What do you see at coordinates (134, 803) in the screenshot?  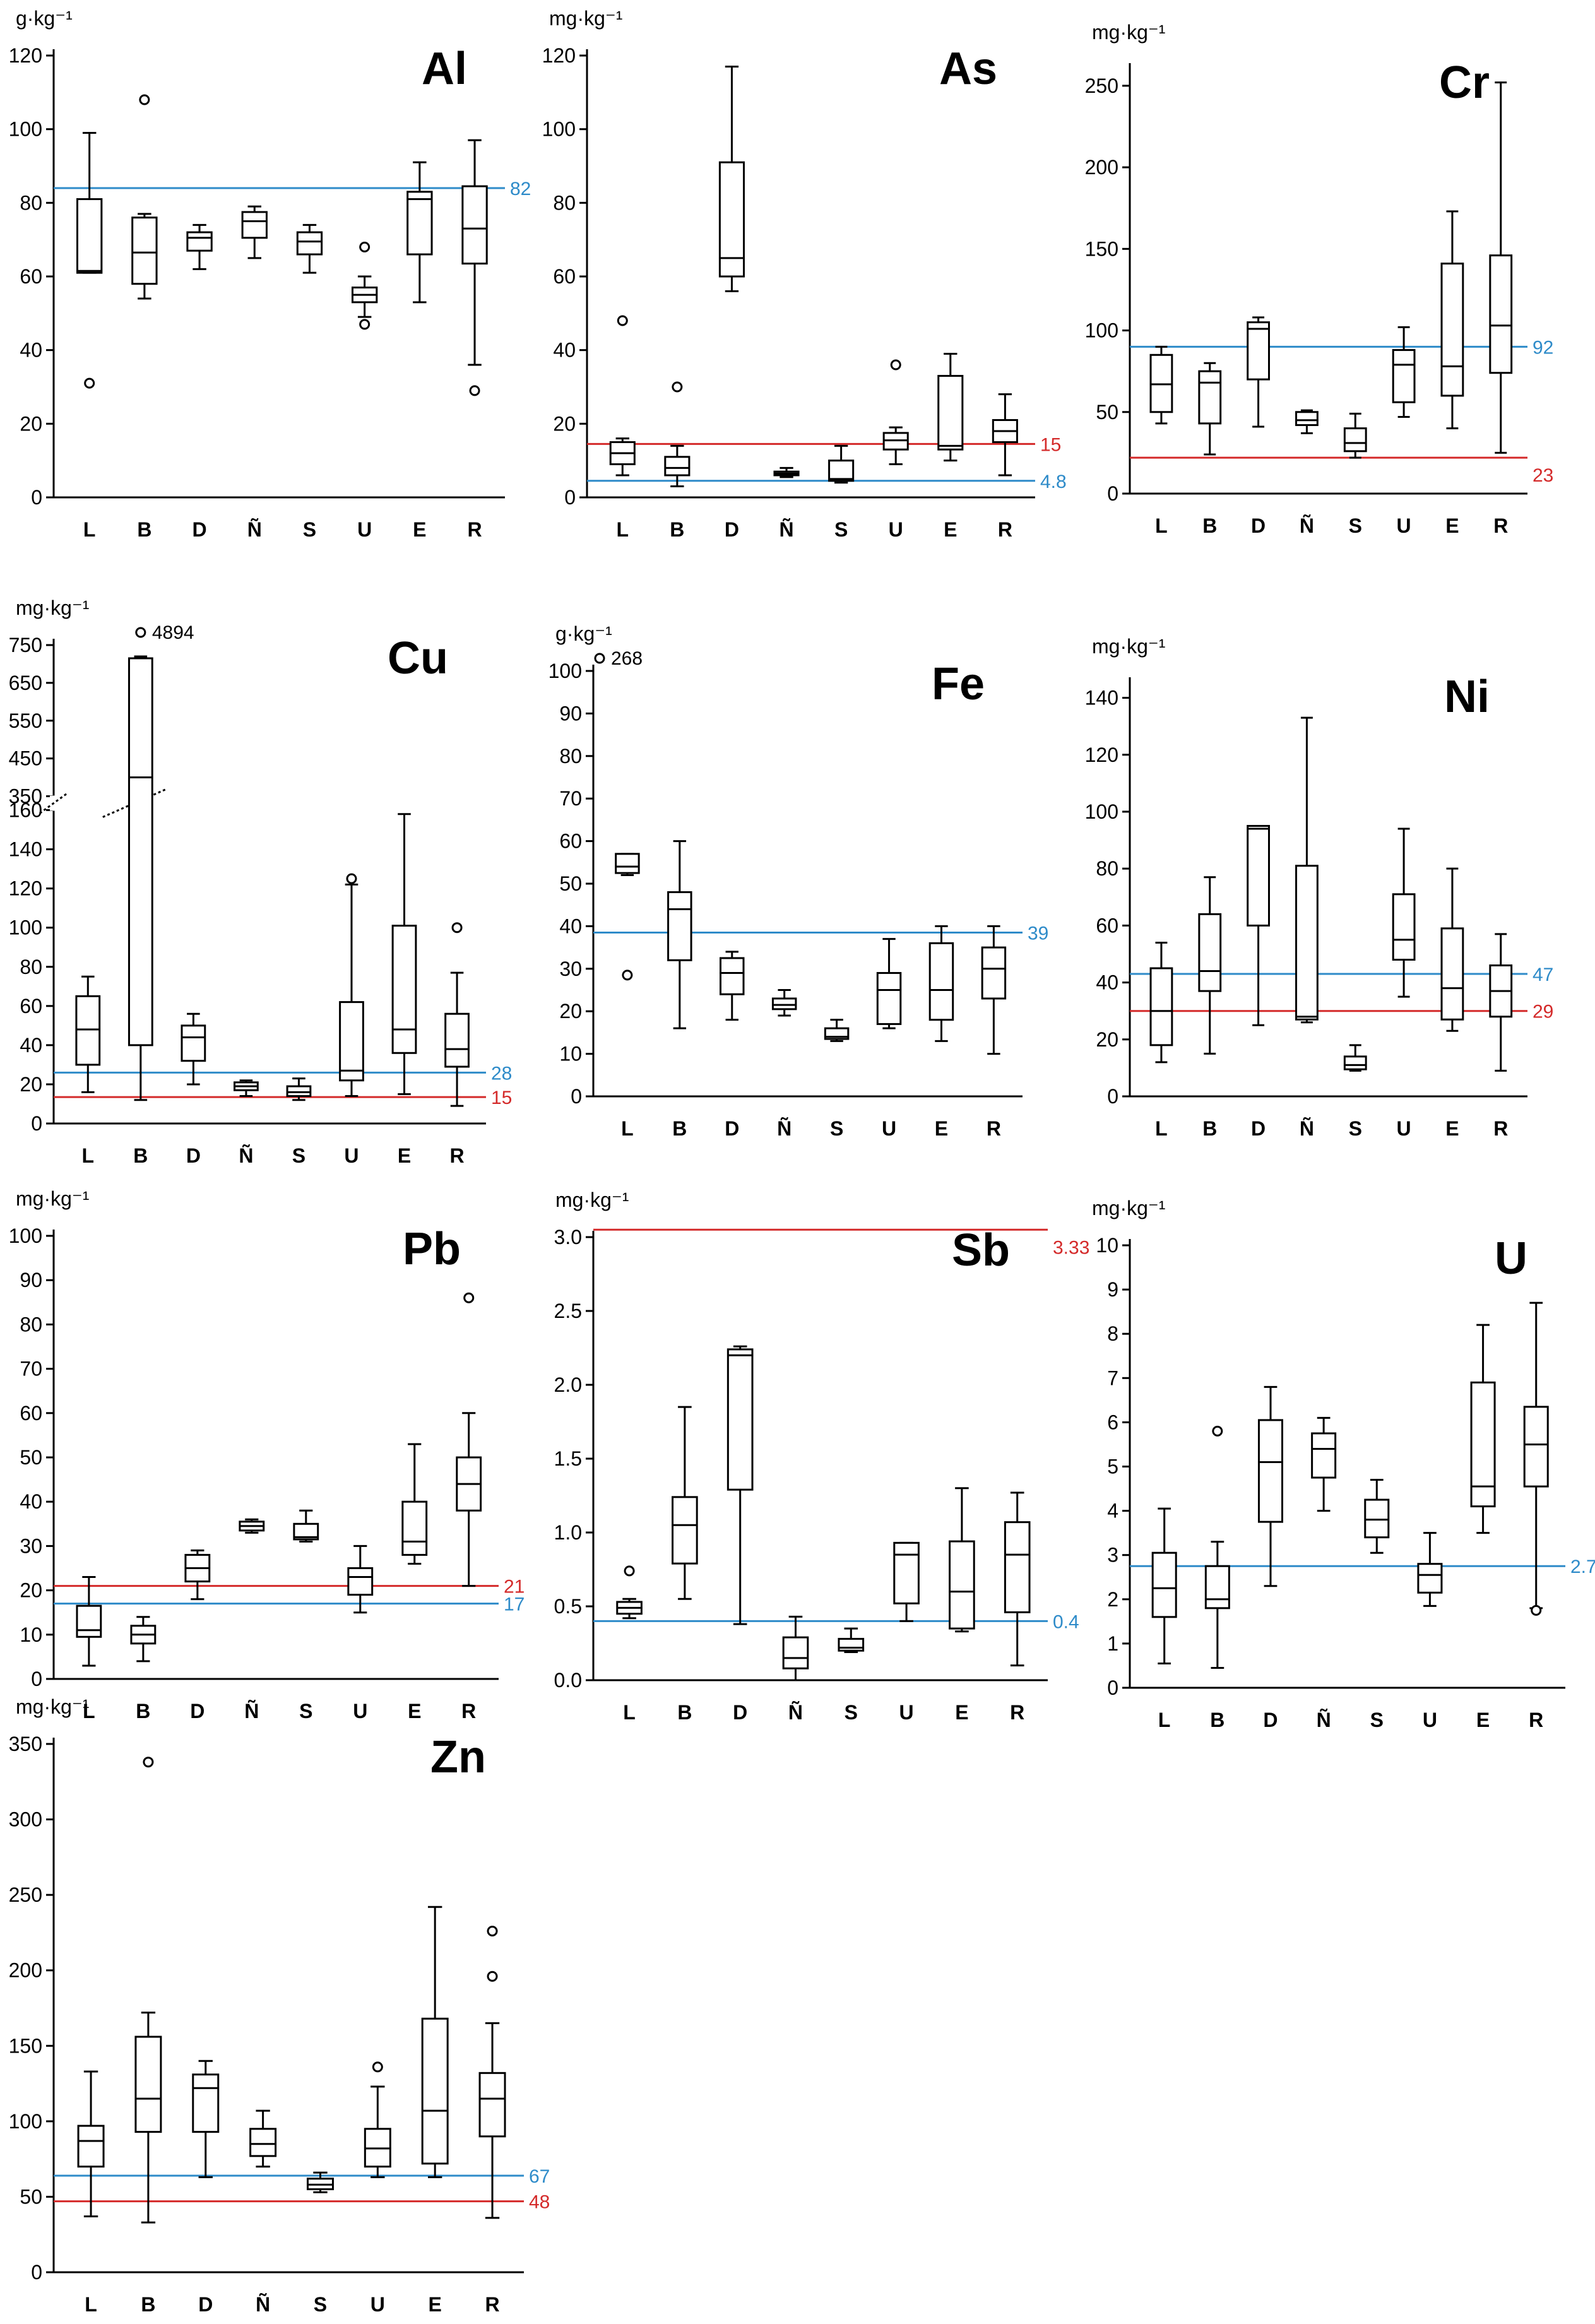 I see `box-break-mark` at bounding box center [134, 803].